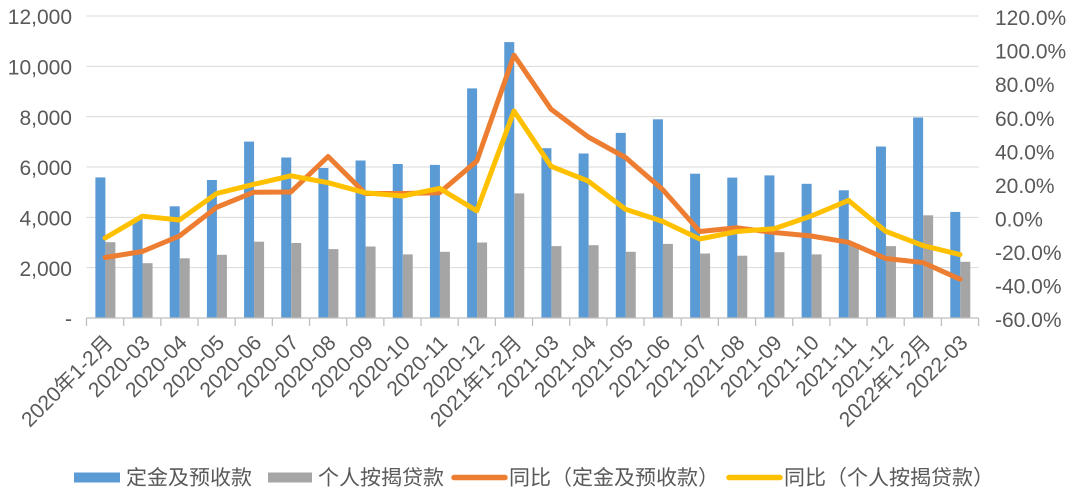 The width and height of the screenshot is (1080, 497). What do you see at coordinates (1025, 186) in the screenshot?
I see `svg-text: 20.0%` at bounding box center [1025, 186].